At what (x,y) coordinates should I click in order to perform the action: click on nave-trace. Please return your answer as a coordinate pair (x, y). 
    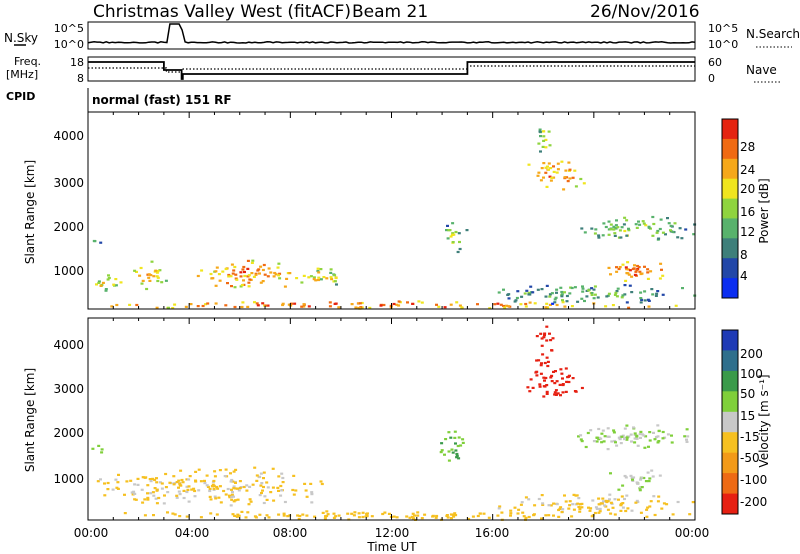
    Looking at the image, I should click on (391, 69).